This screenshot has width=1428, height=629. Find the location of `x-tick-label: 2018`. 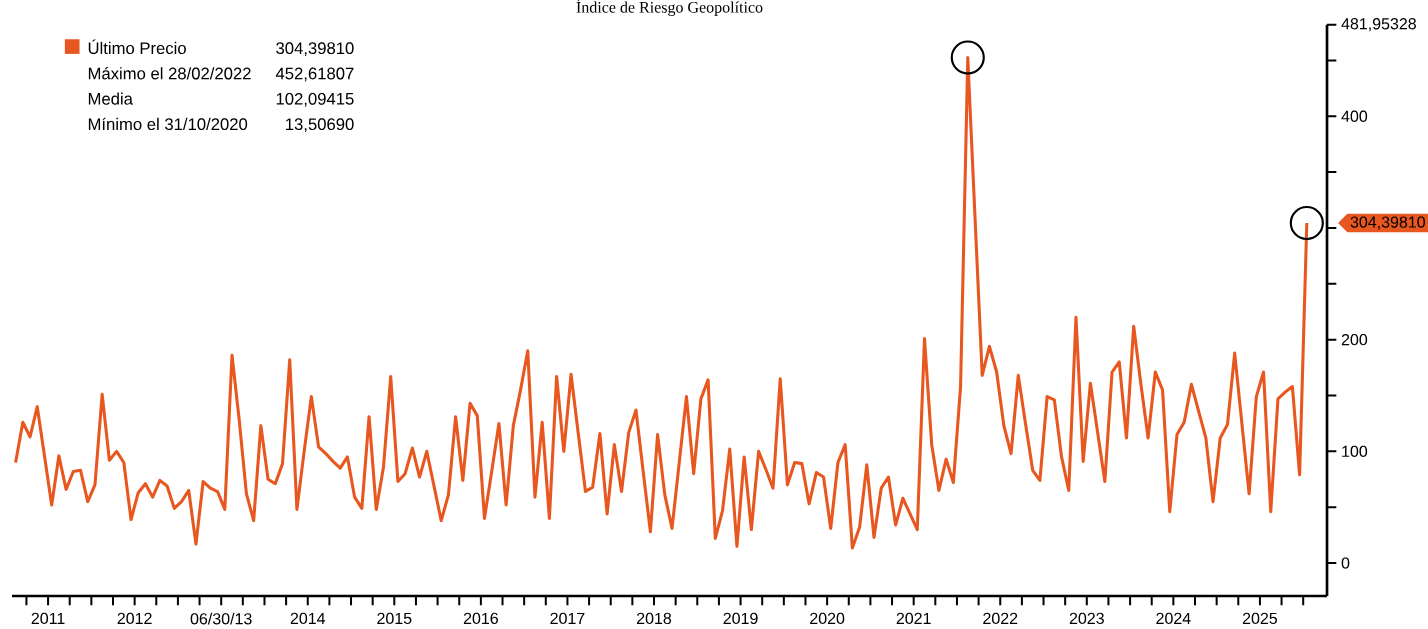

x-tick-label: 2018 is located at coordinates (654, 618).